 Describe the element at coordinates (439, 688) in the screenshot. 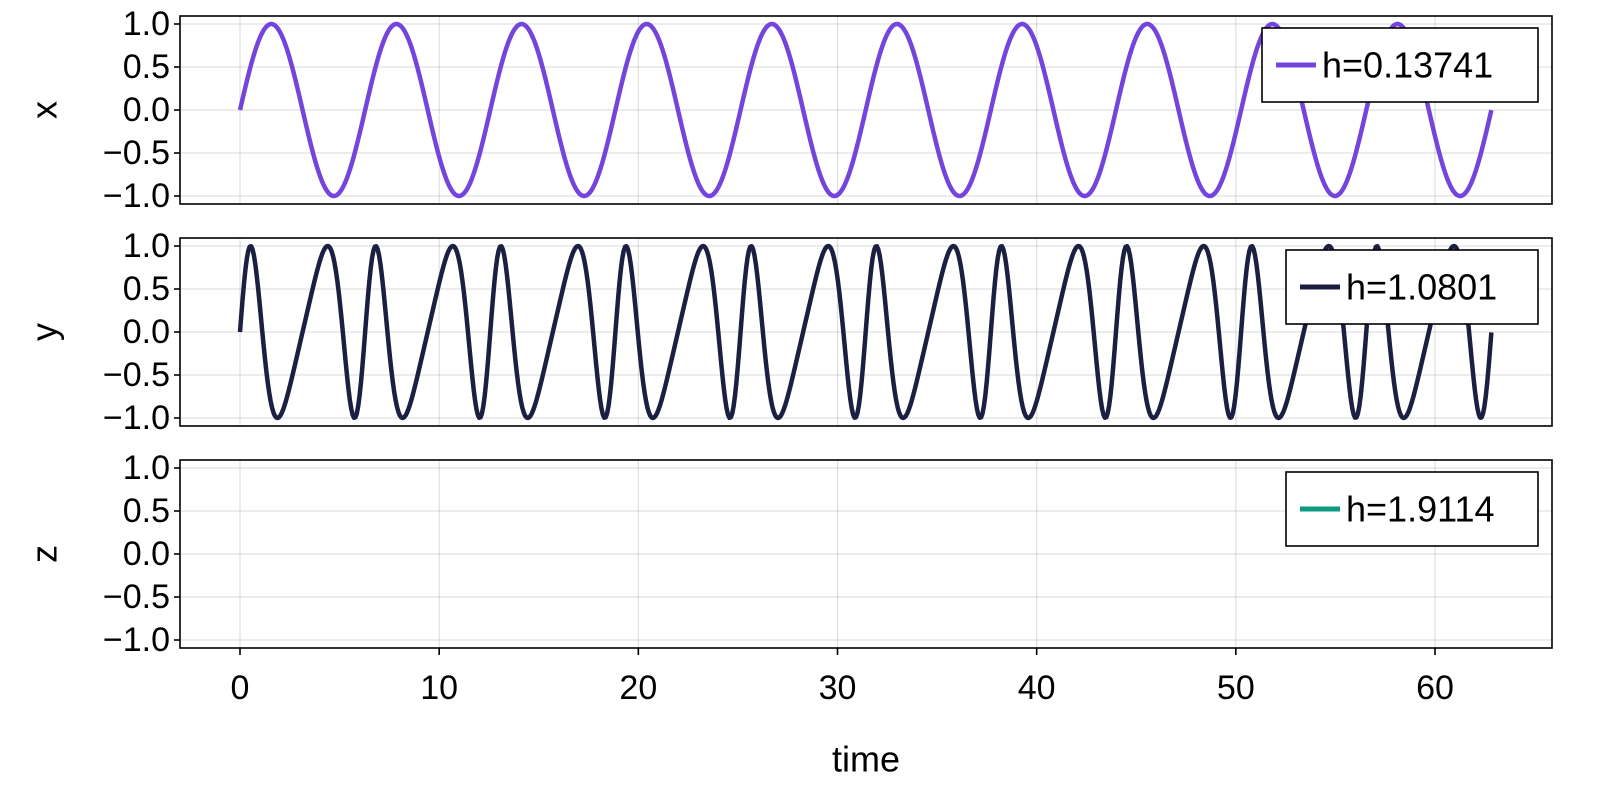

I see `x-tick-label: 10` at that location.